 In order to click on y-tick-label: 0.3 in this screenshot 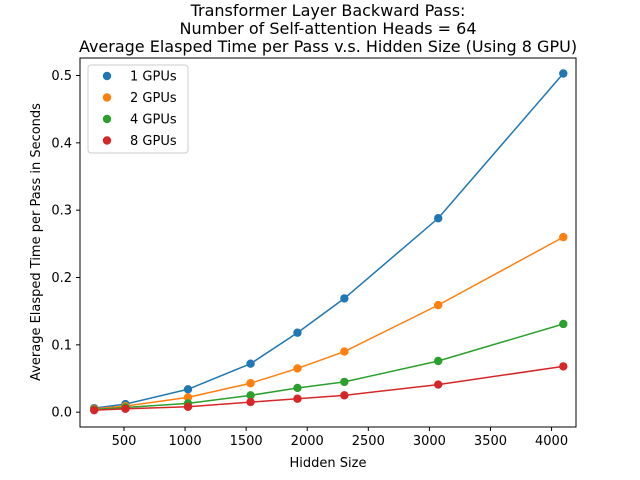, I will do `click(61, 211)`.